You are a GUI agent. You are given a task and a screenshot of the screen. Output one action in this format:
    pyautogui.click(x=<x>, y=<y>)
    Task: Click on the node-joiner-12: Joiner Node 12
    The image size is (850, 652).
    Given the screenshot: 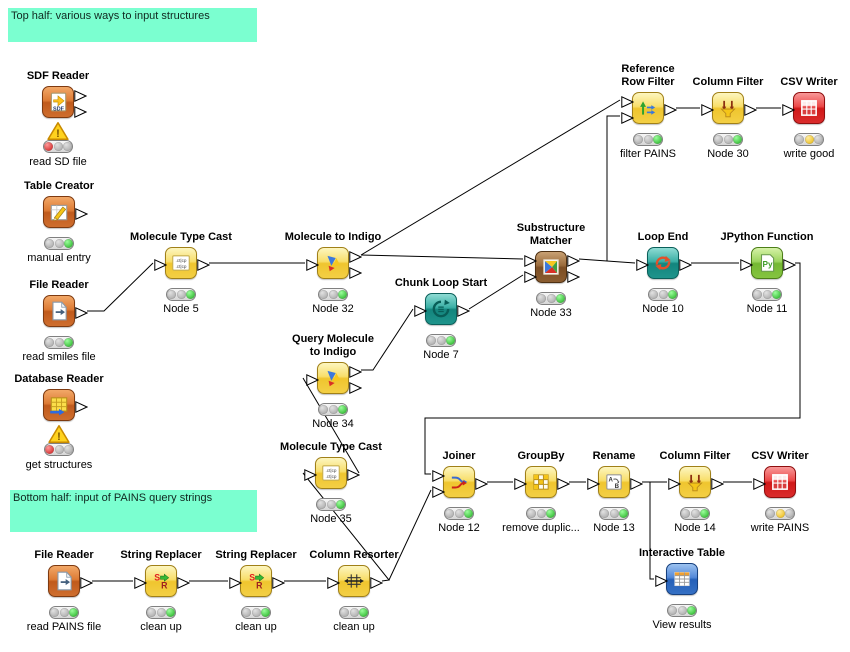 What is the action you would take?
    pyautogui.click(x=460, y=492)
    